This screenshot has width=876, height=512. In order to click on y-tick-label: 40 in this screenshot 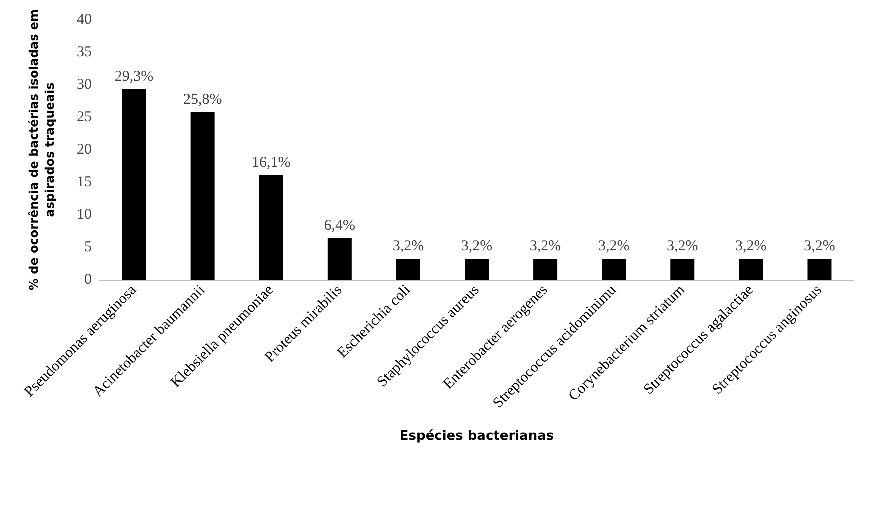, I will do `click(84, 20)`.